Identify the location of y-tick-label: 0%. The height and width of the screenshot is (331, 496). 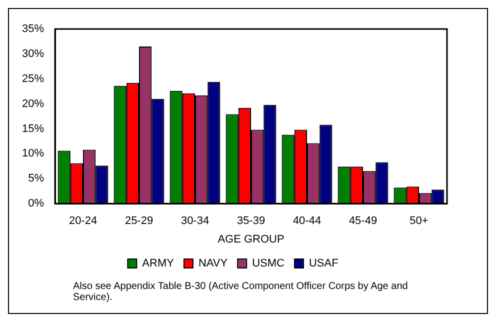
(36, 204).